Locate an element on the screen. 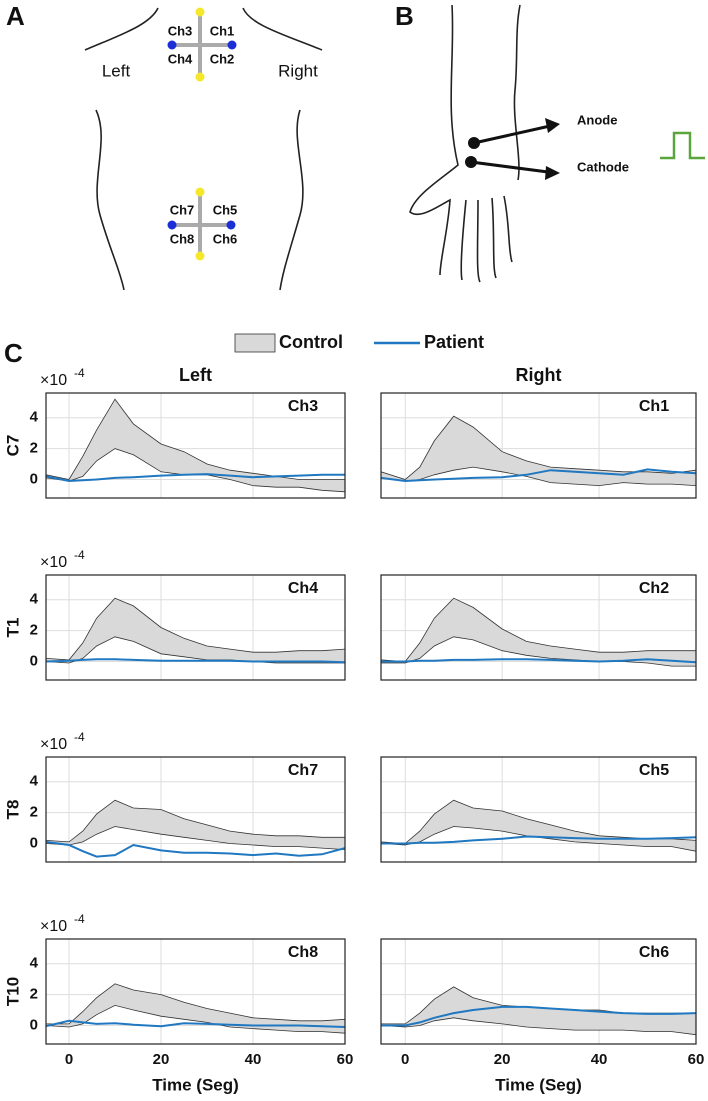 This screenshot has height=1101, width=708. row-label: T10 is located at coordinates (12, 991).